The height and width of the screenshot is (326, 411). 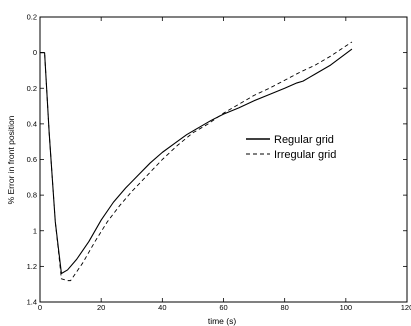 I want to click on y-tick-label-1: 0, so click(x=35, y=52).